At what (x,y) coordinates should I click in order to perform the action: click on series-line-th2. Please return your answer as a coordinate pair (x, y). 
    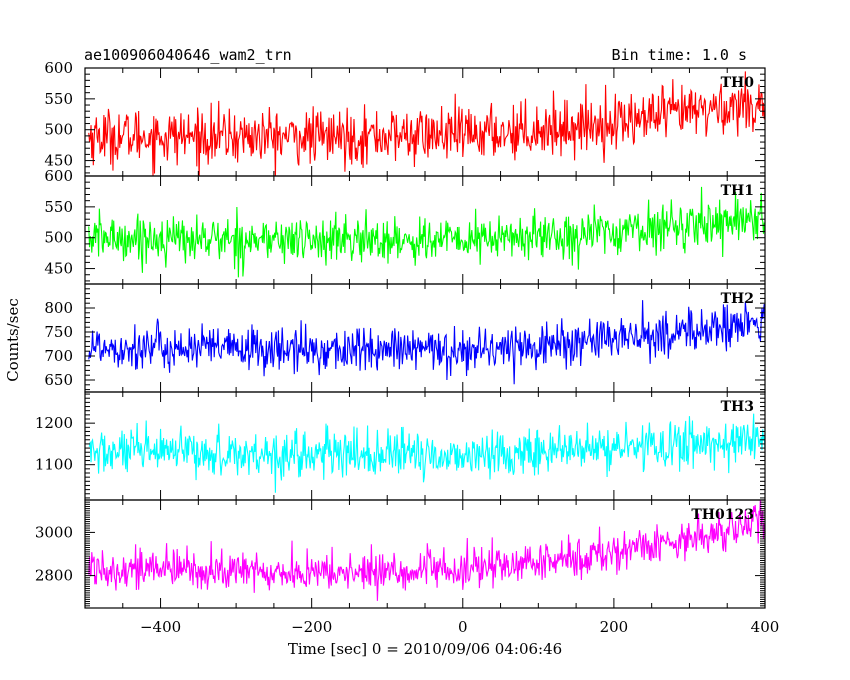
    Looking at the image, I should click on (426, 342).